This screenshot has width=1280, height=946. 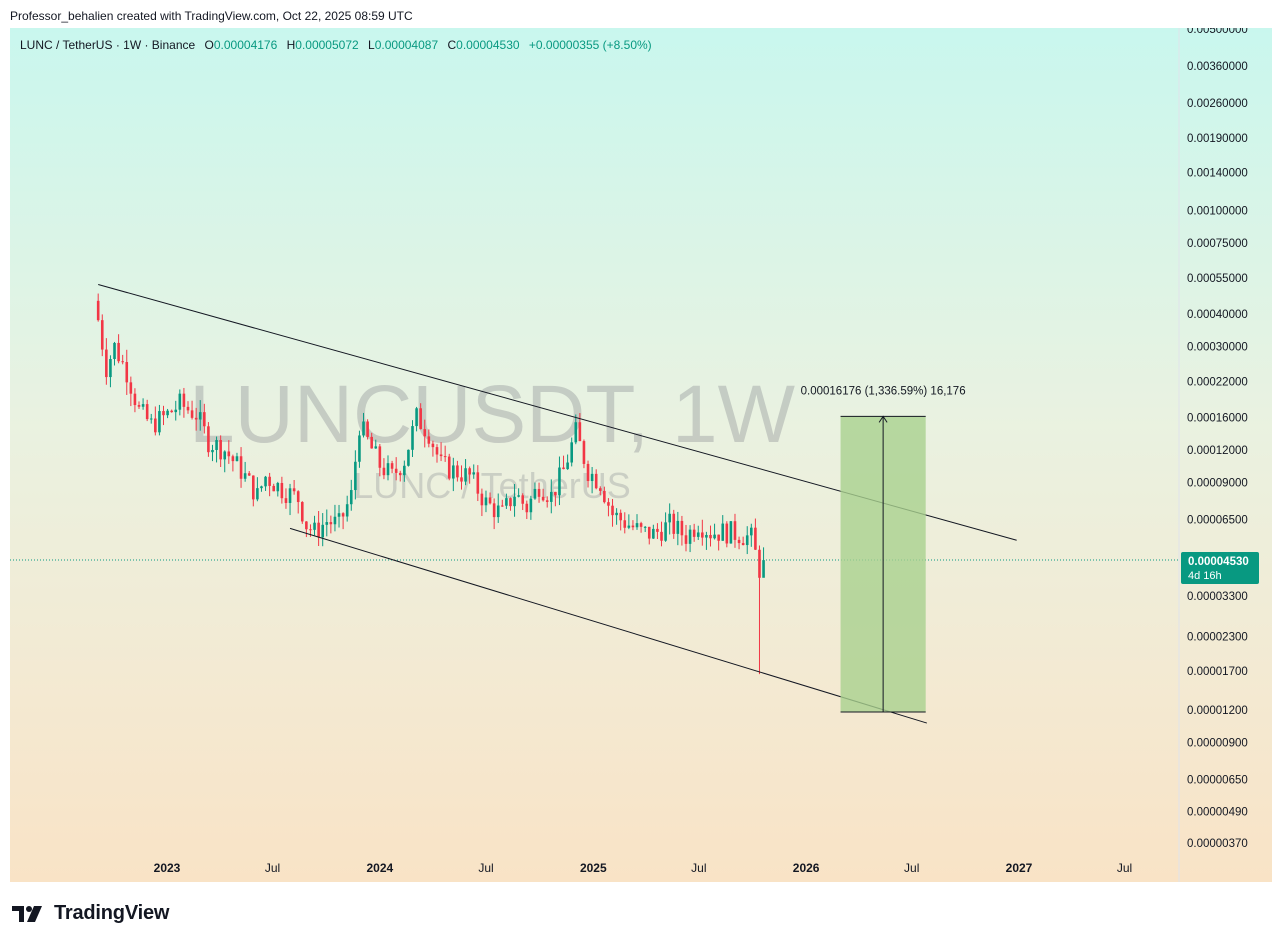 What do you see at coordinates (1217, 315) in the screenshot?
I see `y-tick-label: 0.00040000` at bounding box center [1217, 315].